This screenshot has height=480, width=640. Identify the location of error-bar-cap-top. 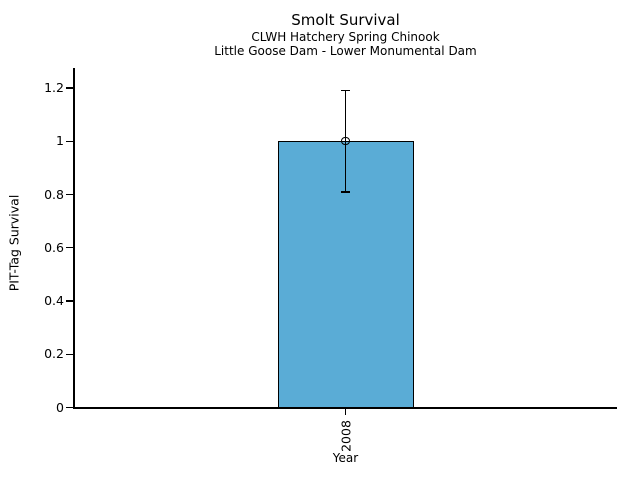
(345, 90).